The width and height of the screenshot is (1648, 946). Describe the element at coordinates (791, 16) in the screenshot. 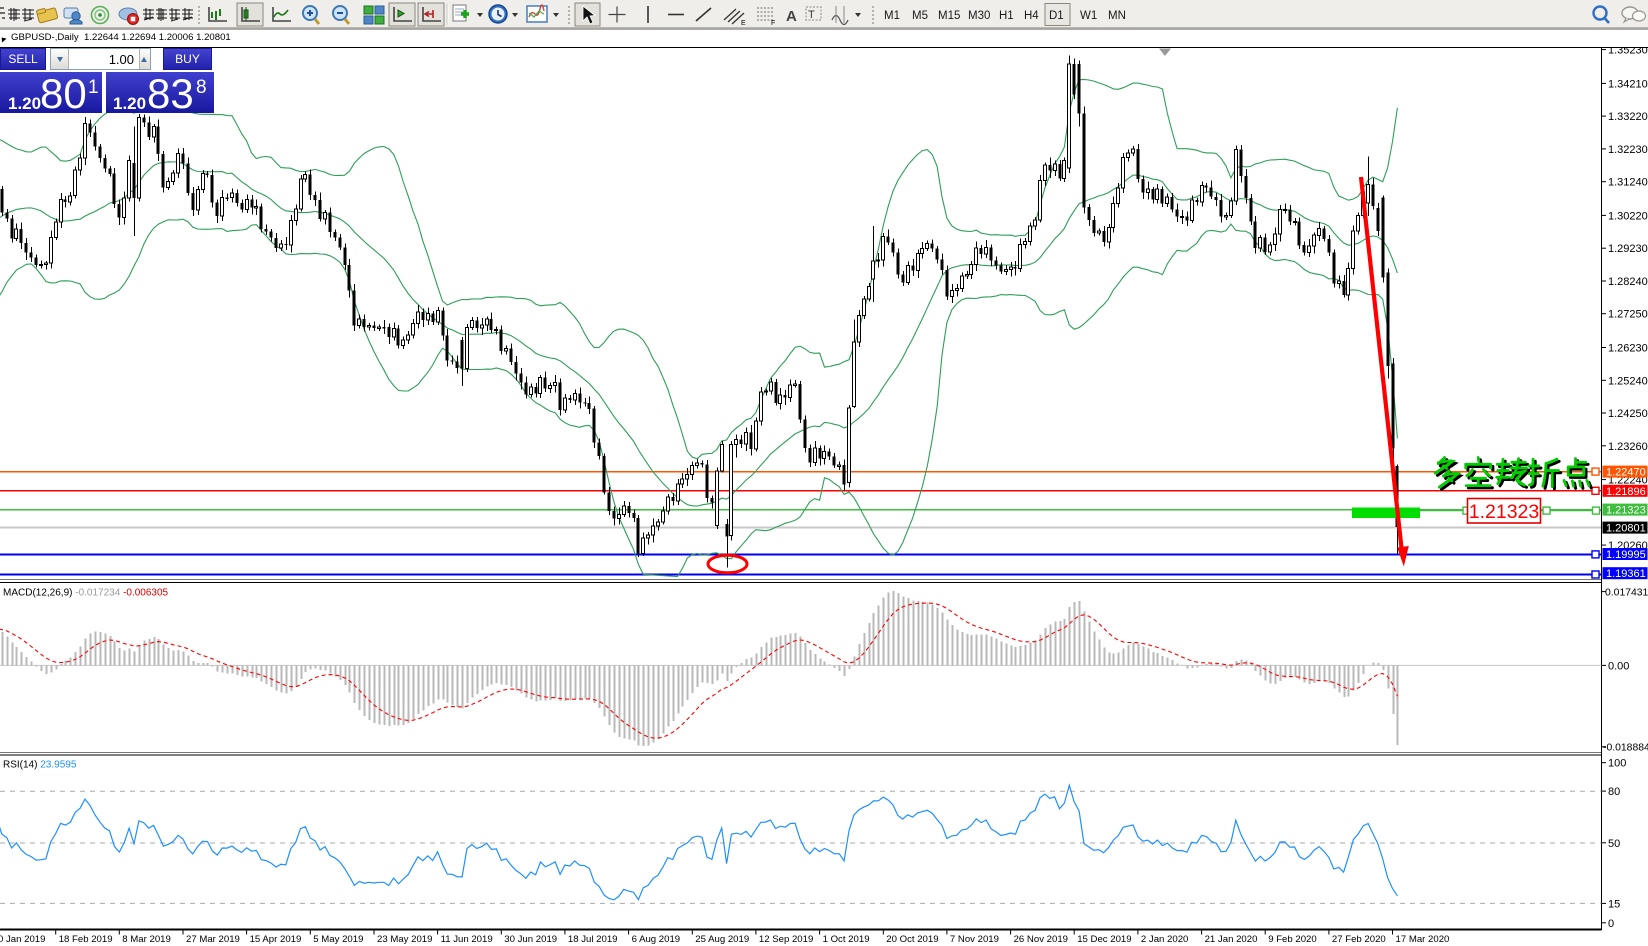

I see `svg-text: A` at that location.